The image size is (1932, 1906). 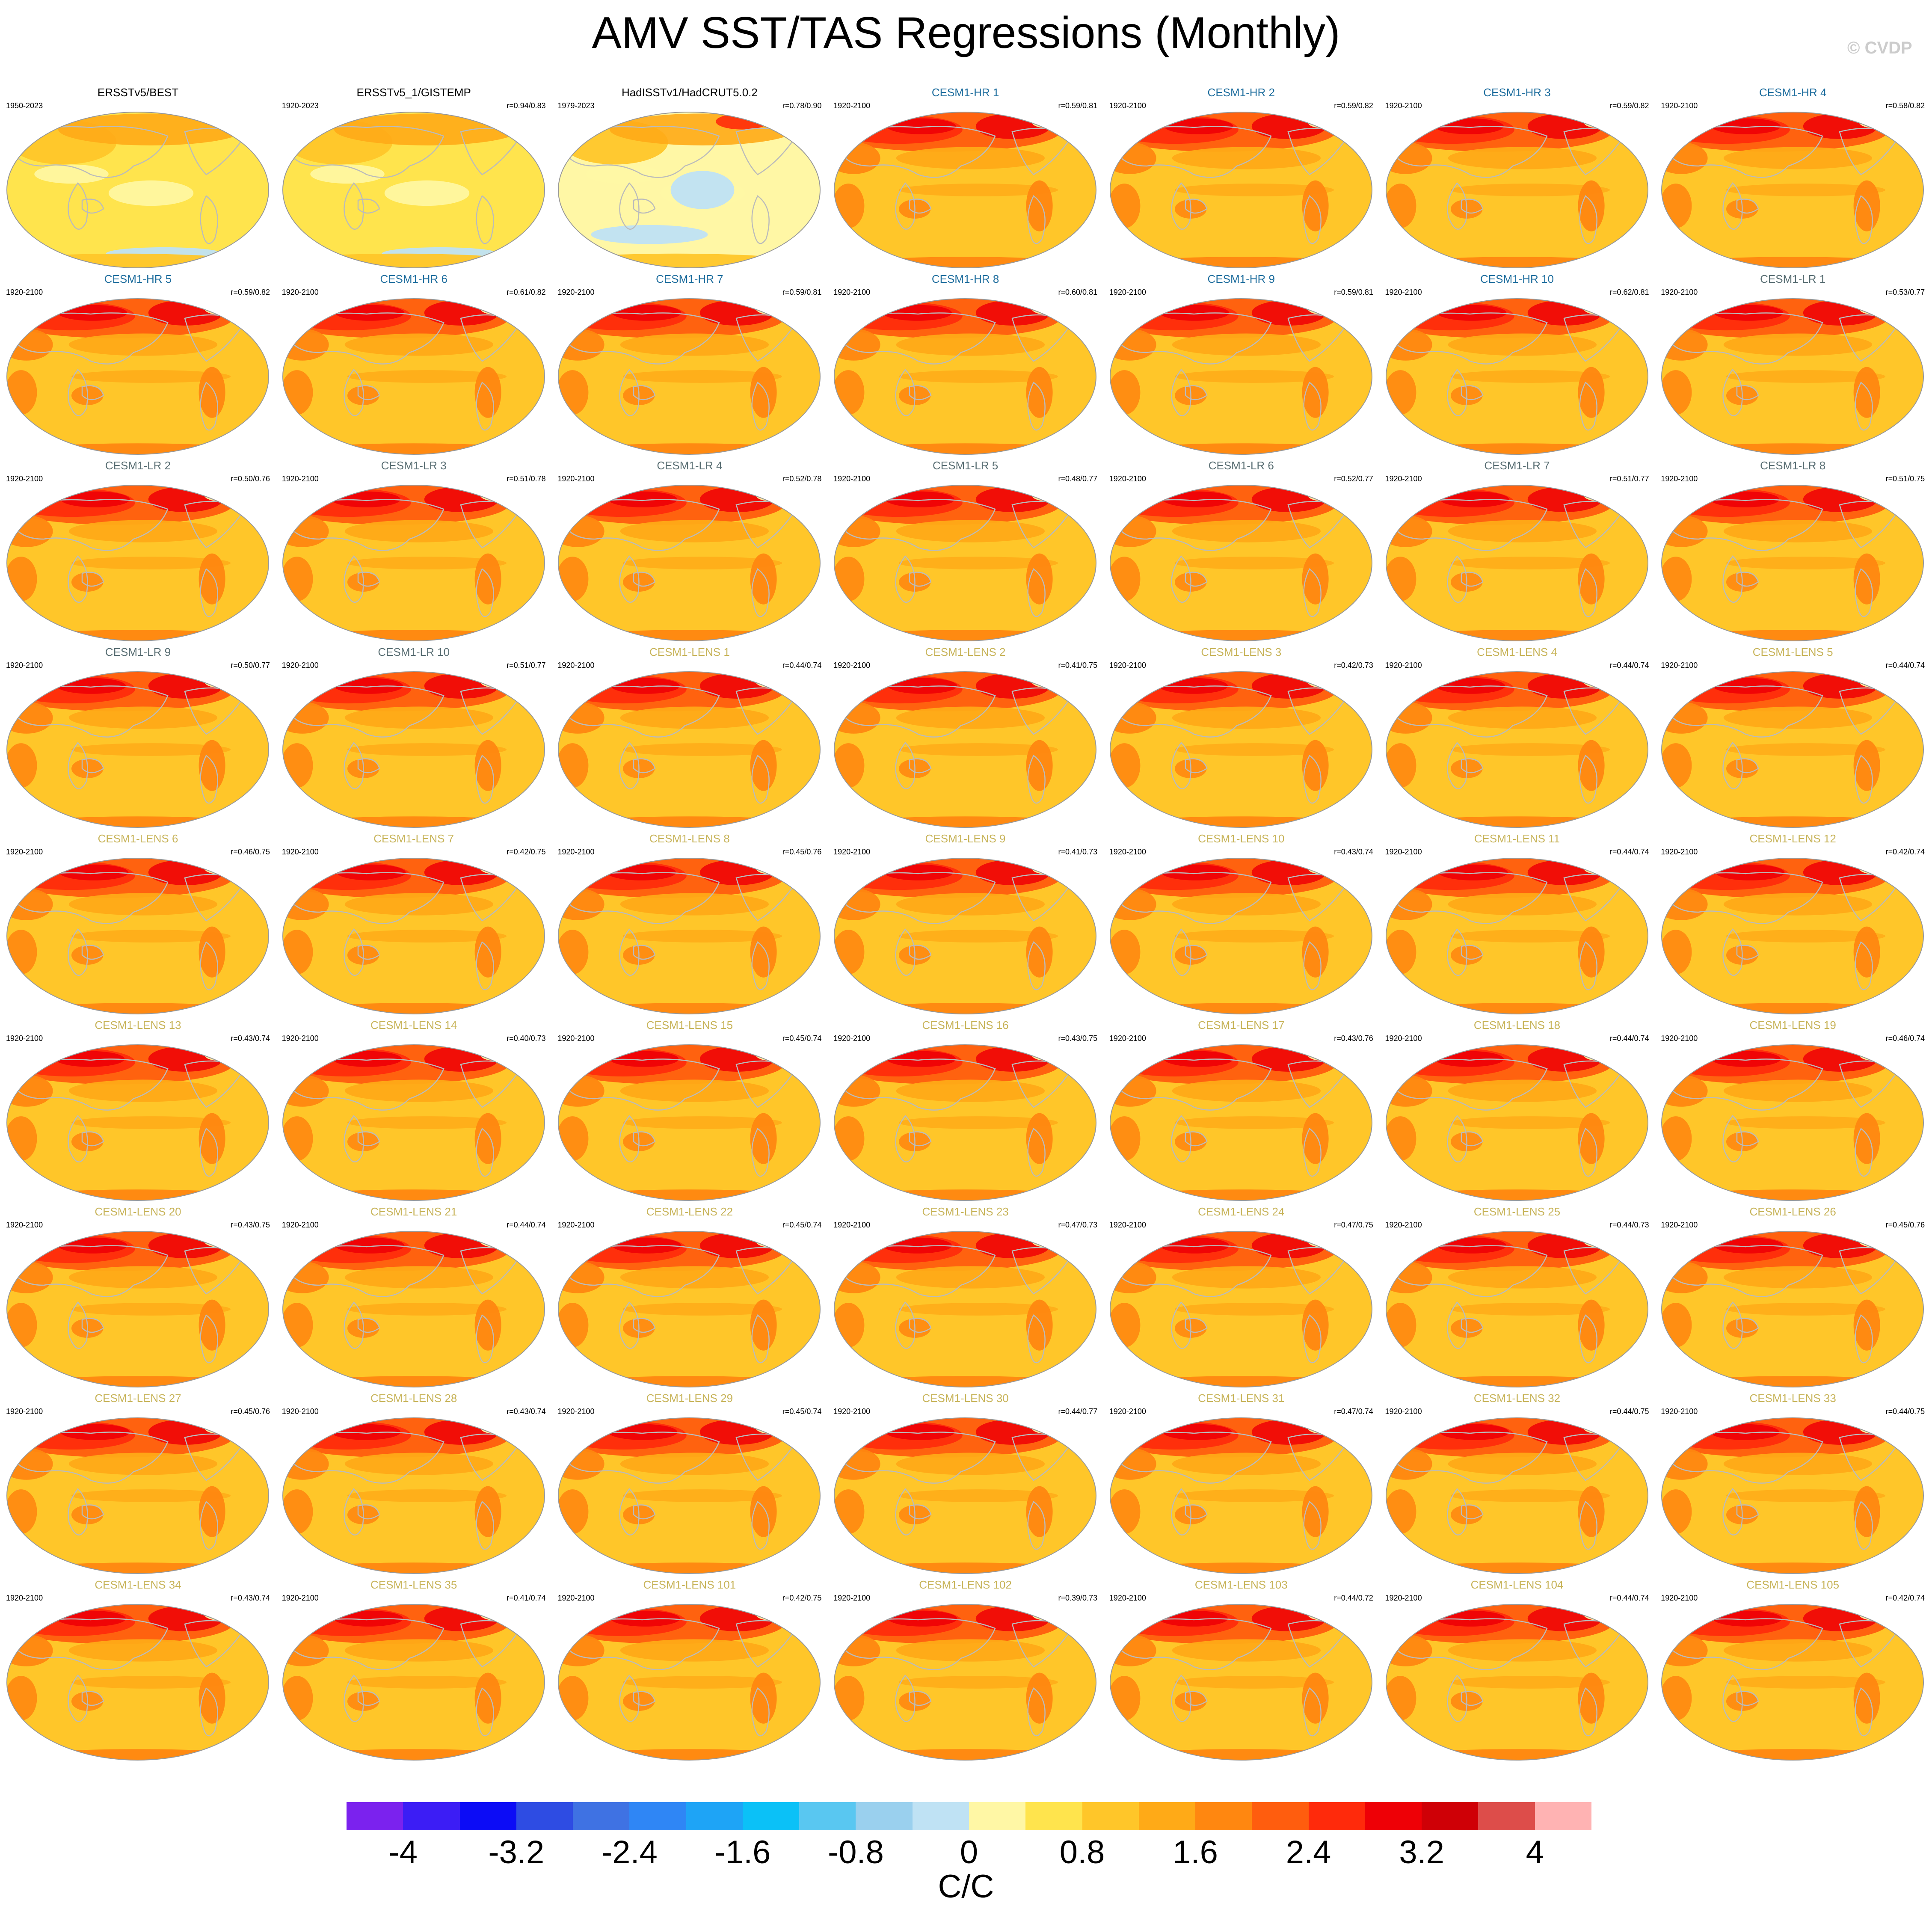 I want to click on panel-title: HadISSTv1/HadCRUT5.0.2, so click(x=689, y=92).